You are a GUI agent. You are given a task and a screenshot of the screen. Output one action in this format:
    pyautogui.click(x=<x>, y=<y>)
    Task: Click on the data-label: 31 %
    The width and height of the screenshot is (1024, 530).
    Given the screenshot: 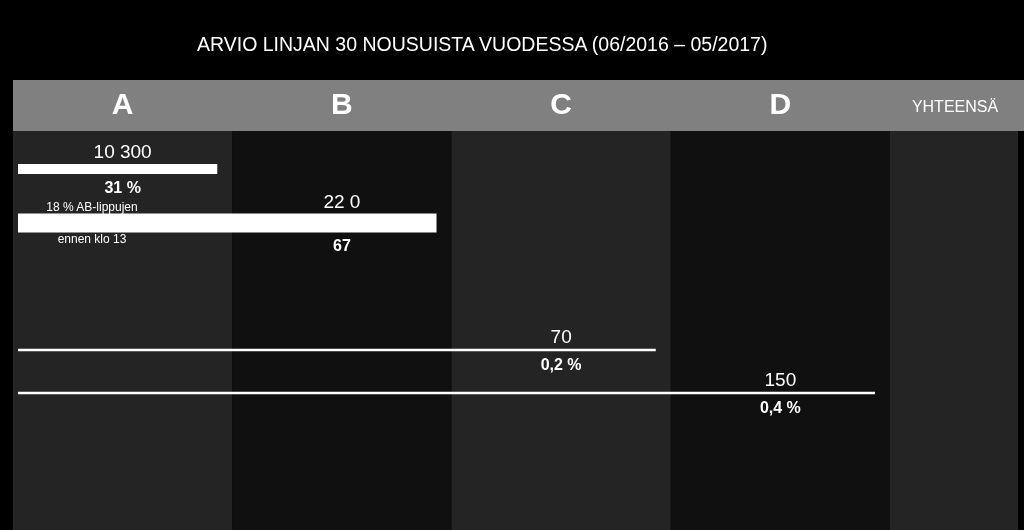 What is the action you would take?
    pyautogui.click(x=122, y=188)
    